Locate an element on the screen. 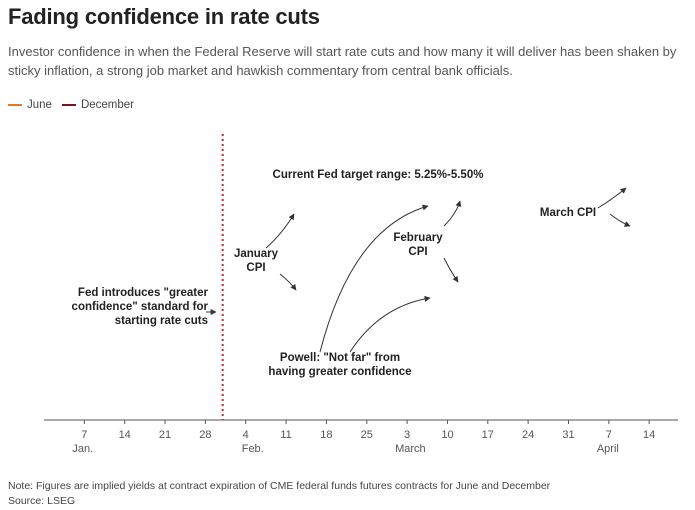 This screenshot has width=695, height=510. x-month-label: April is located at coordinates (608, 449).